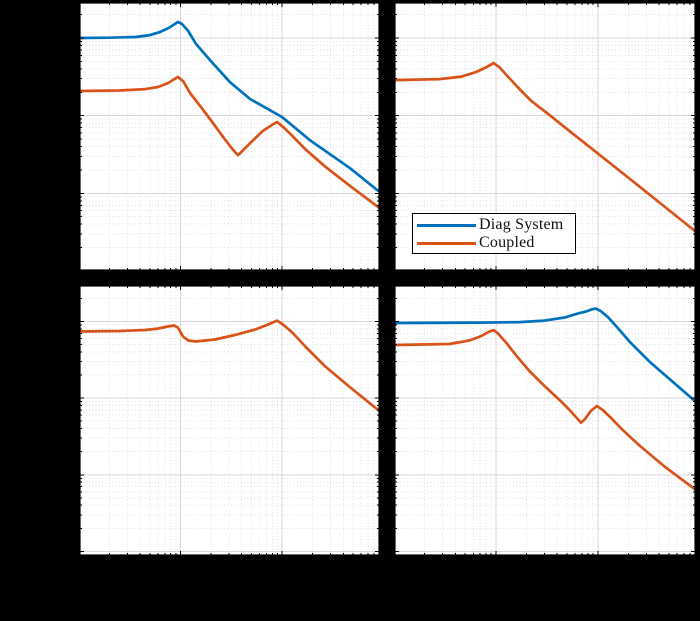  I want to click on legend-label-diag-system: Diag System, so click(521, 224).